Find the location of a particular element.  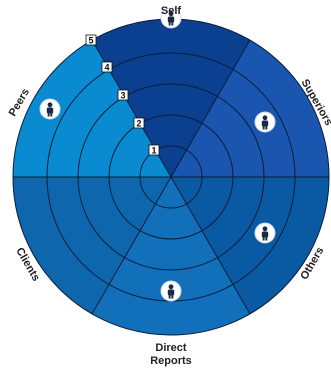

scale-number-label: 5 is located at coordinates (90, 41).